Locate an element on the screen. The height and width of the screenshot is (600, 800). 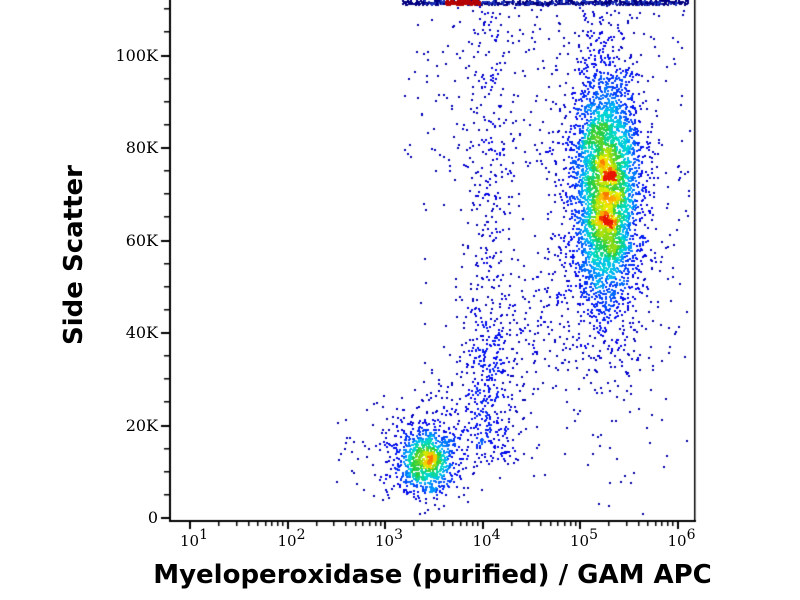
y-tick-label-100K: 100K is located at coordinates (137, 55).